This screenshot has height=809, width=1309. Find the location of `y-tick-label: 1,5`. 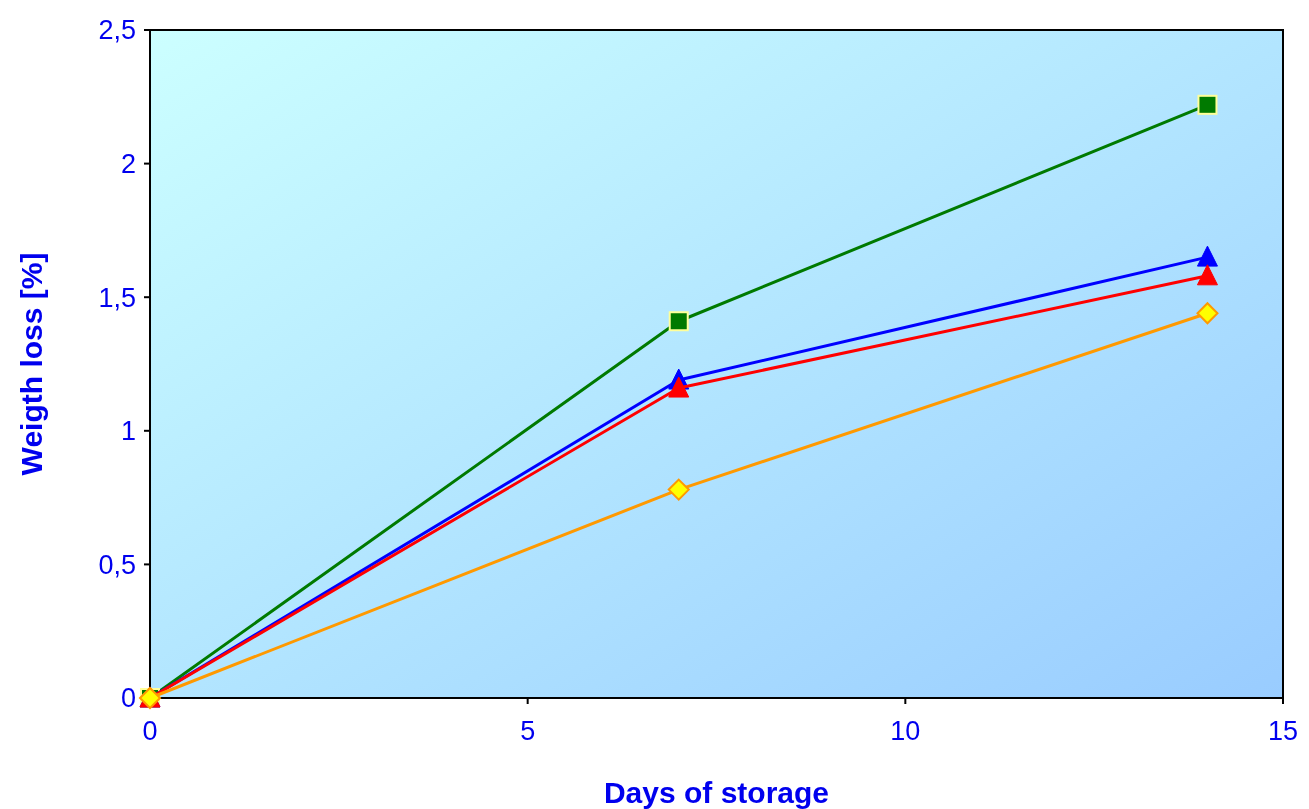

y-tick-label: 1,5 is located at coordinates (117, 297).